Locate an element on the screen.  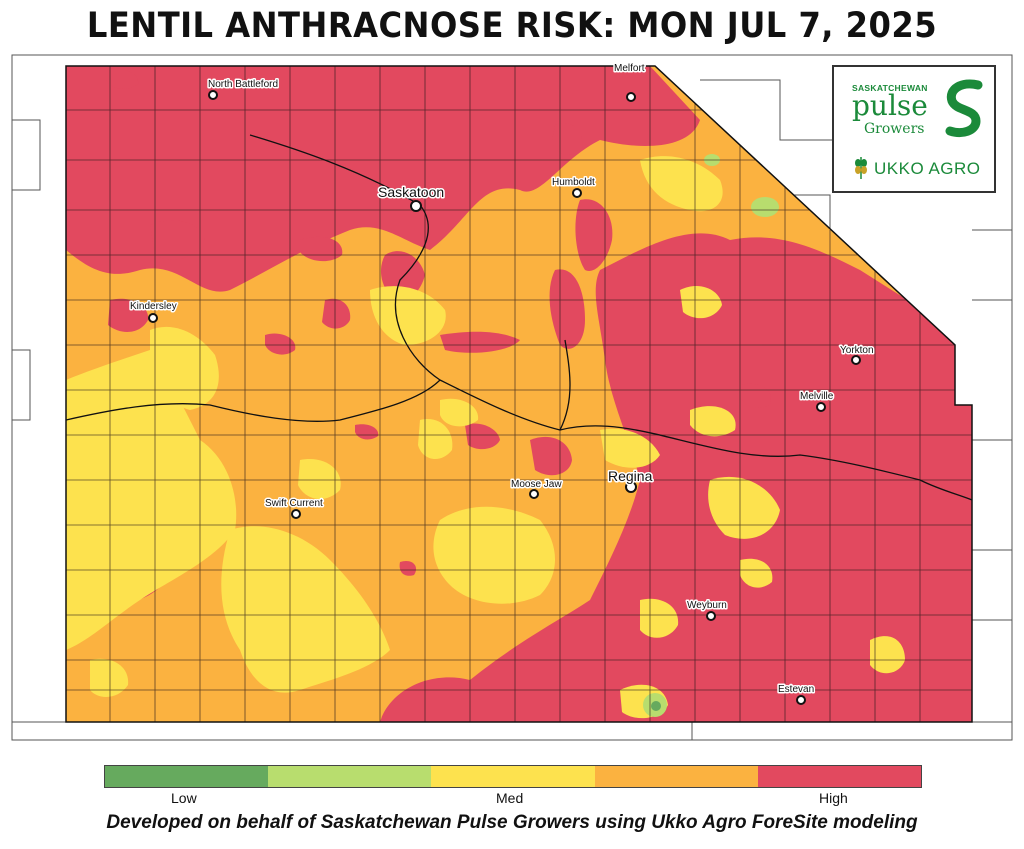
city-yorkton: Yorkton is located at coordinates (857, 354).